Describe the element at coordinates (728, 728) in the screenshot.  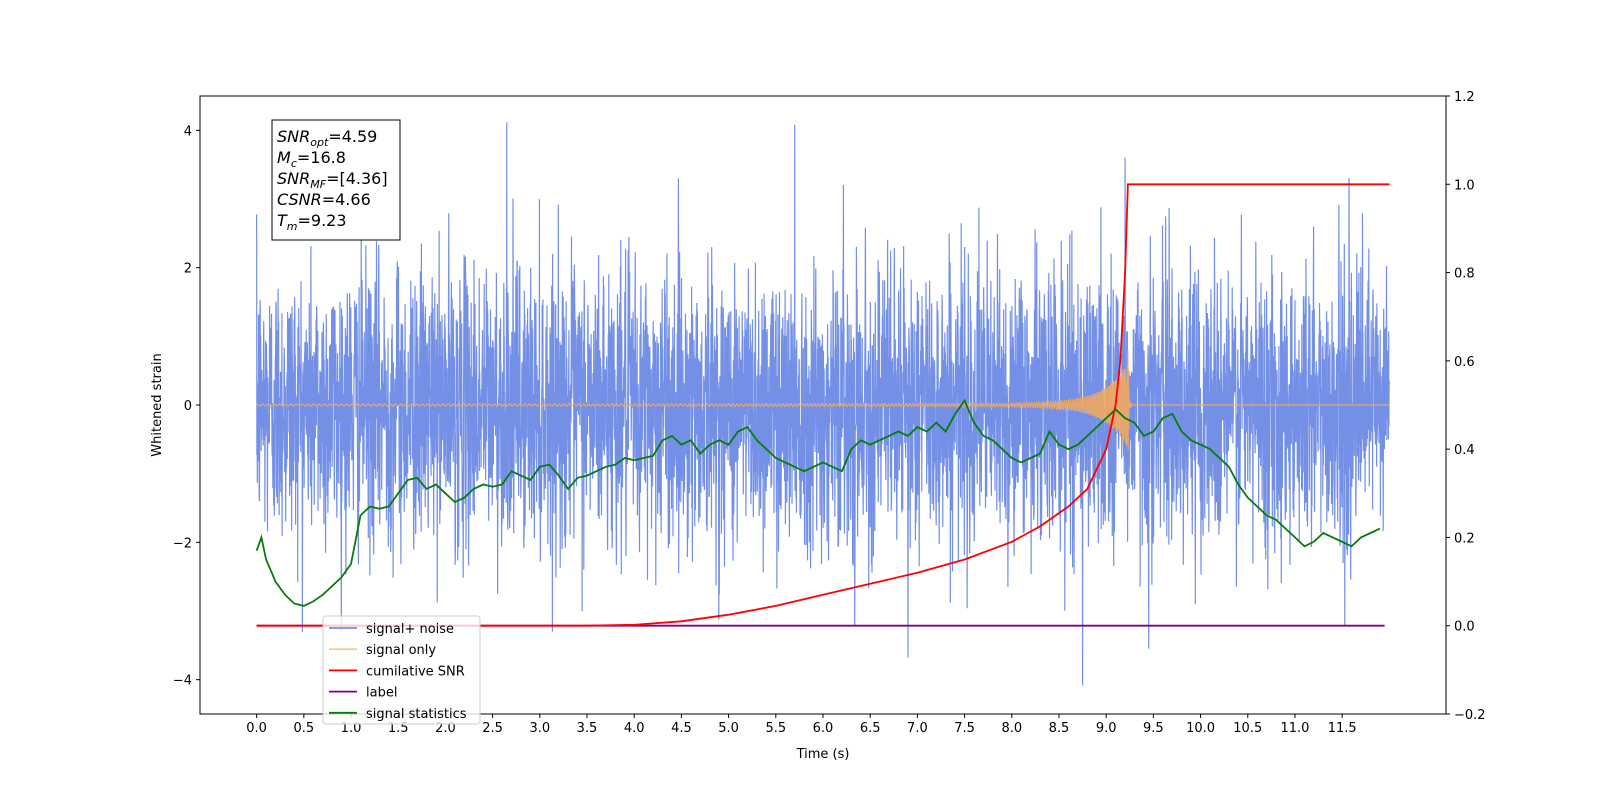
I see `x-tick-label: 5.0` at that location.